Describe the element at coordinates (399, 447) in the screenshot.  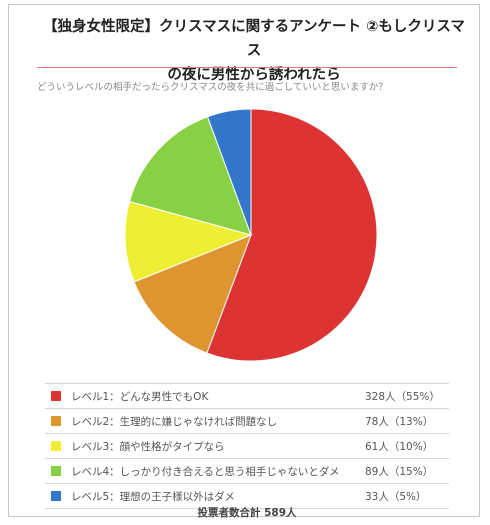
I see `legend-value: 61人（10%）` at that location.